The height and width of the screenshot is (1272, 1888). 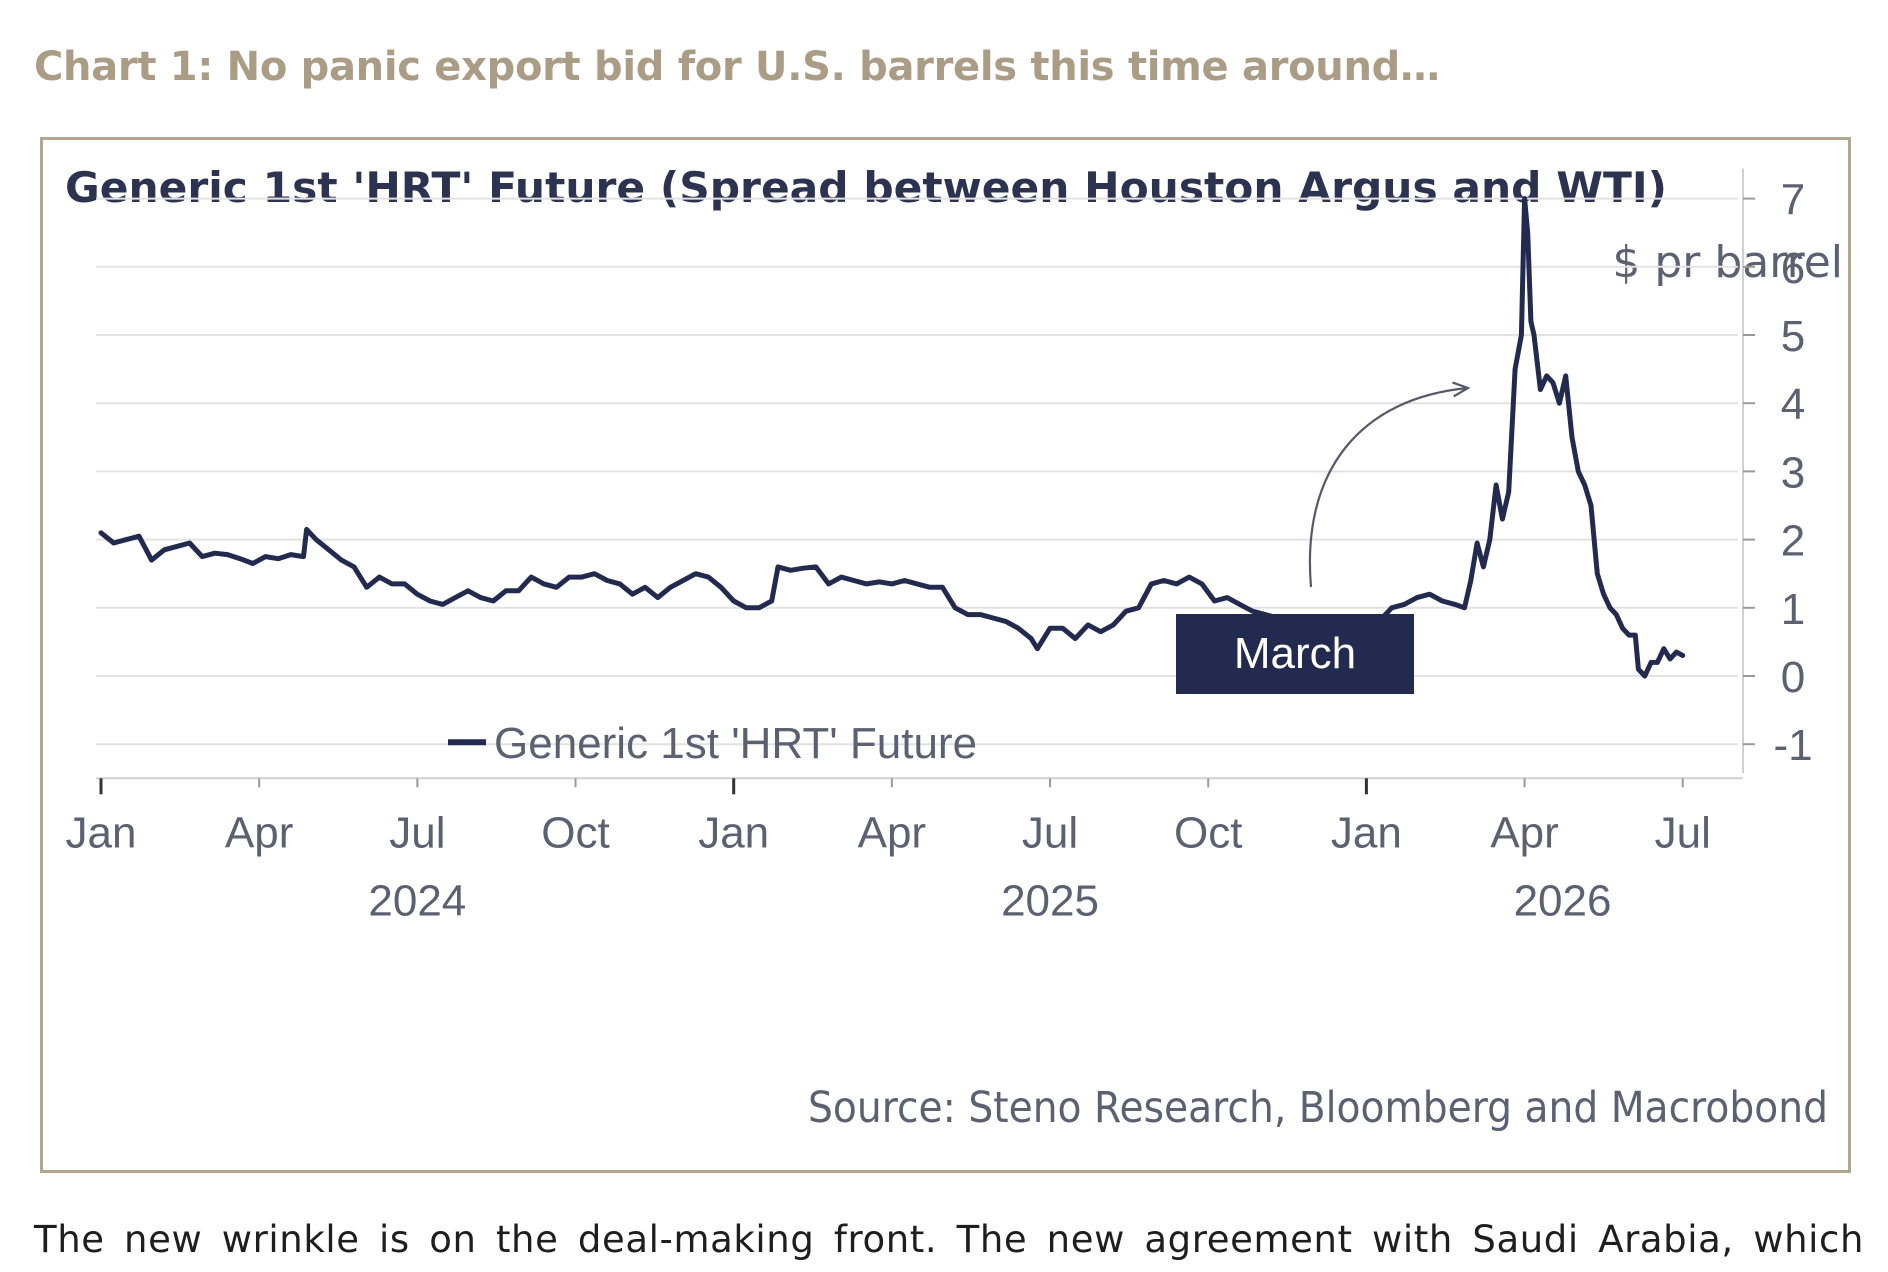 I want to click on y-axis-unit-label: $ pr barrel, so click(x=1727, y=262).